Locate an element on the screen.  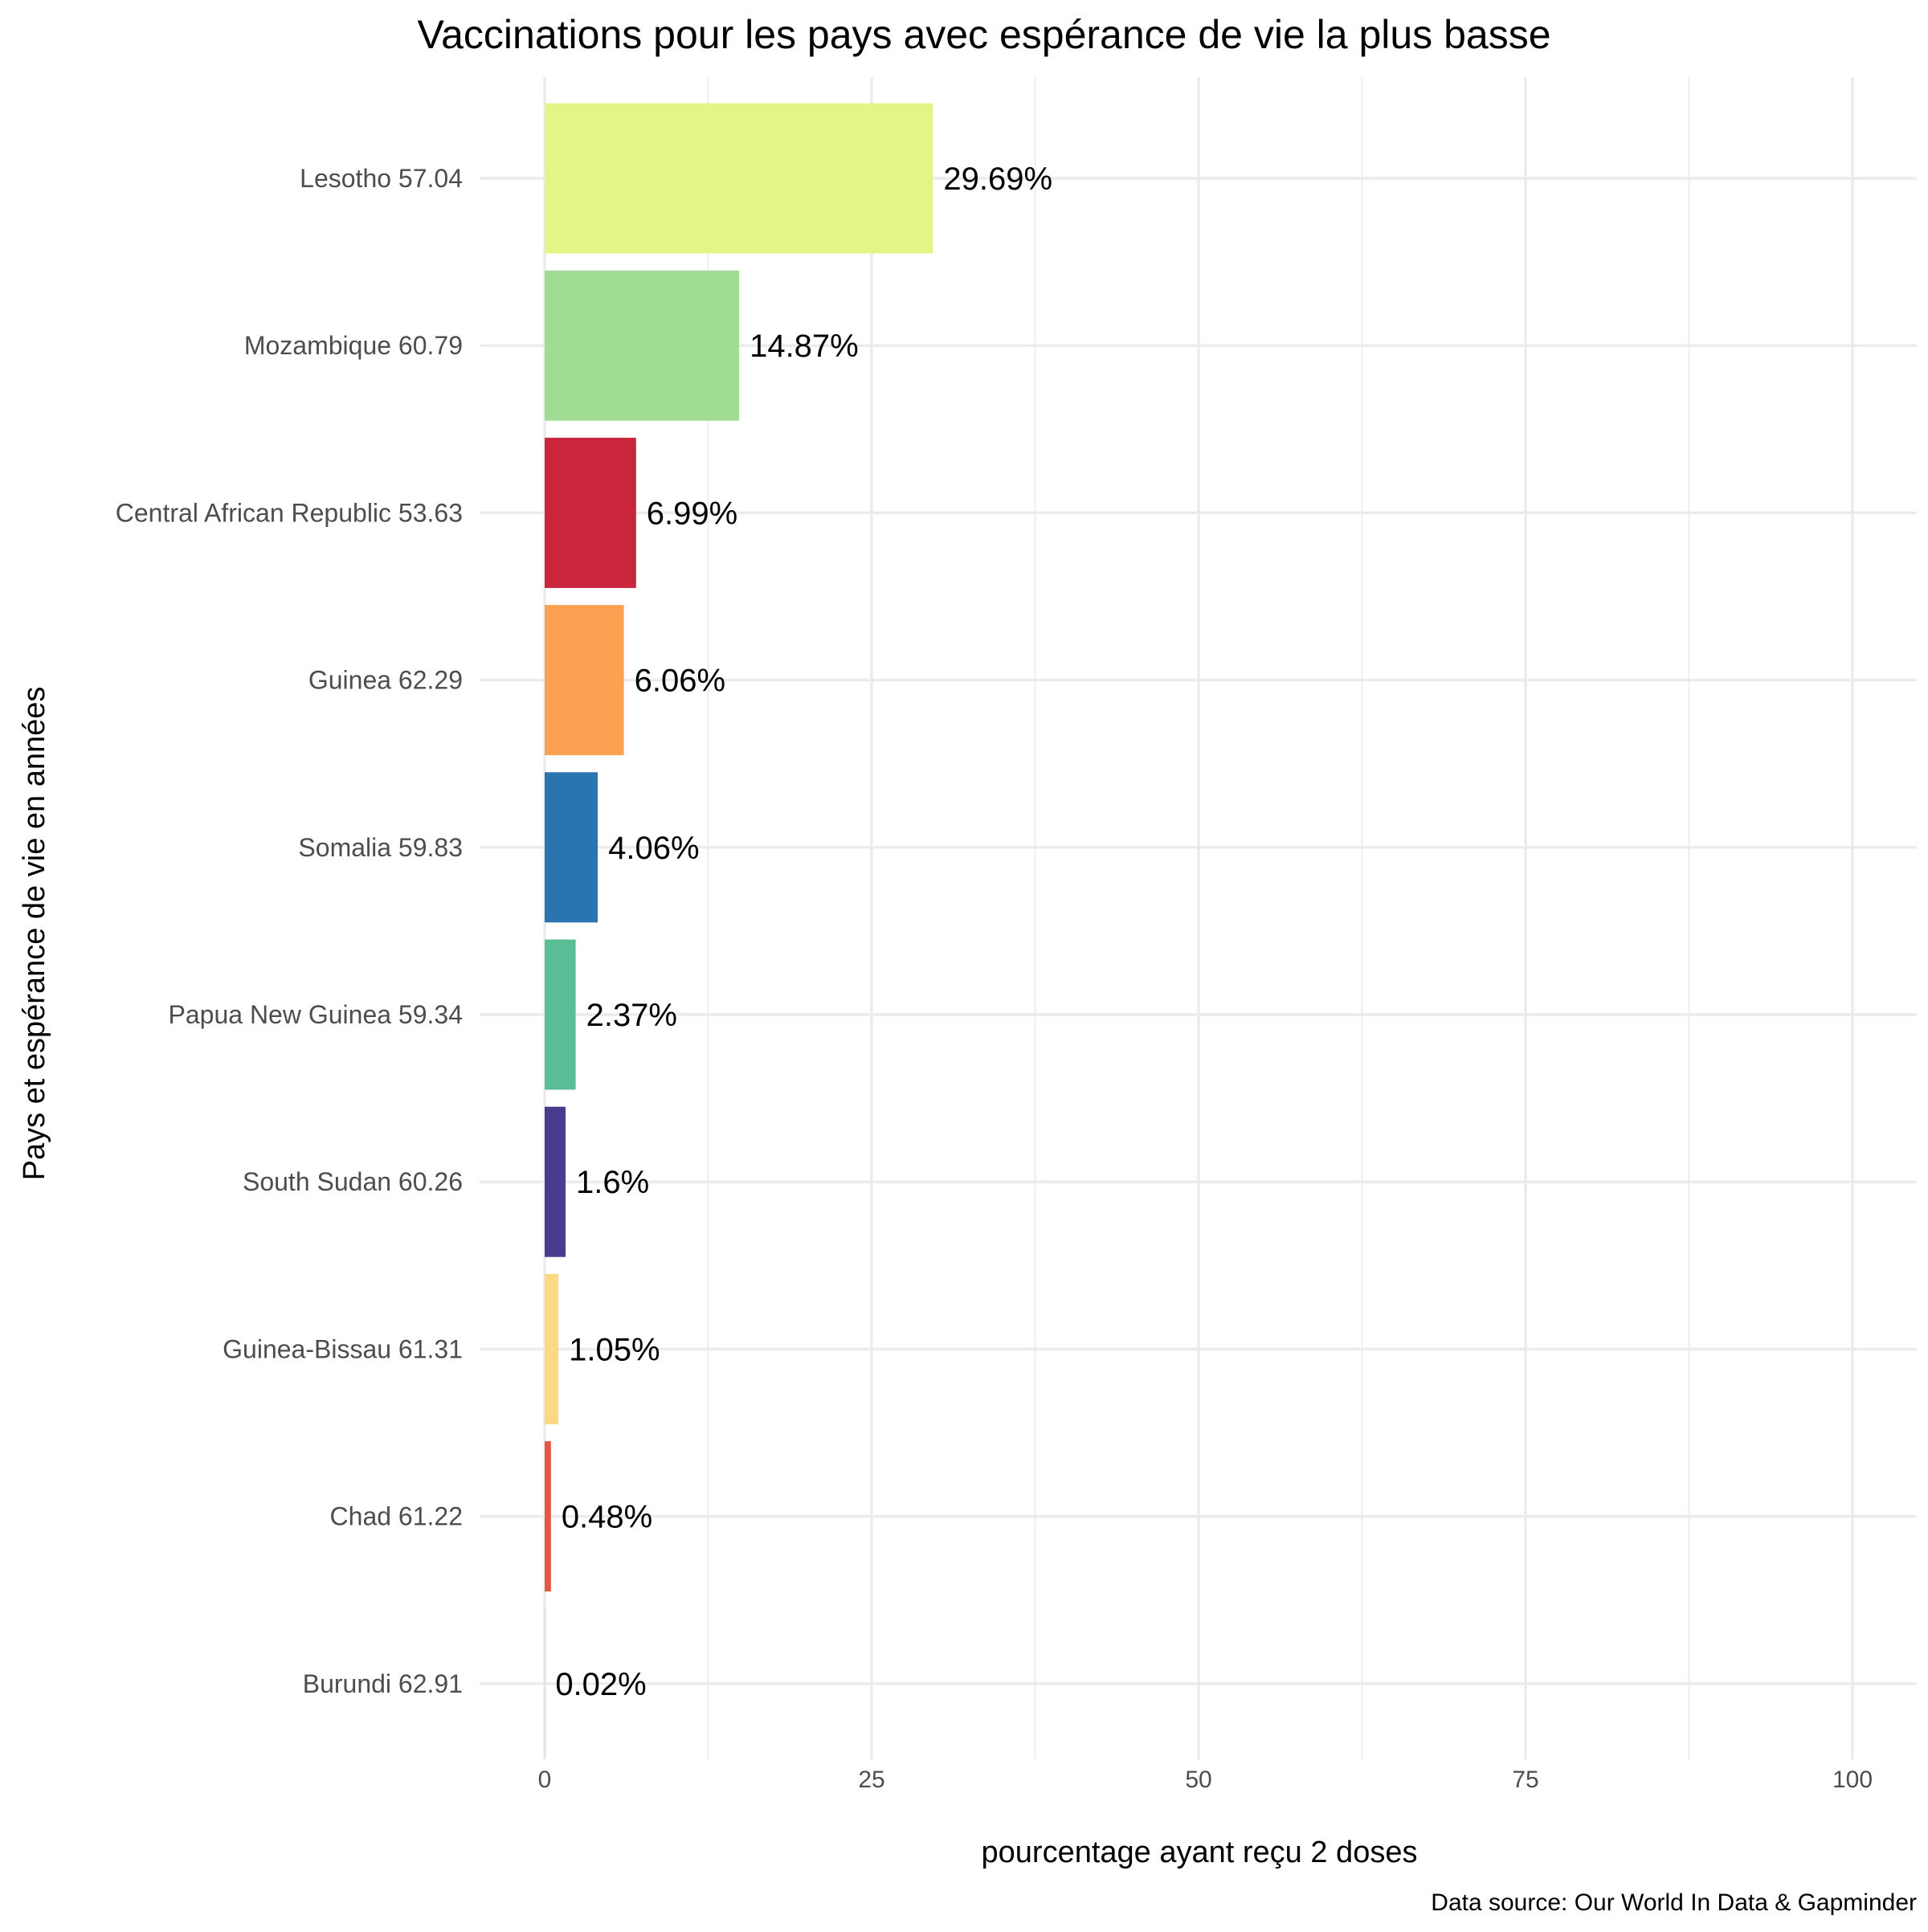
x-tick-label: 0 is located at coordinates (545, 1780).